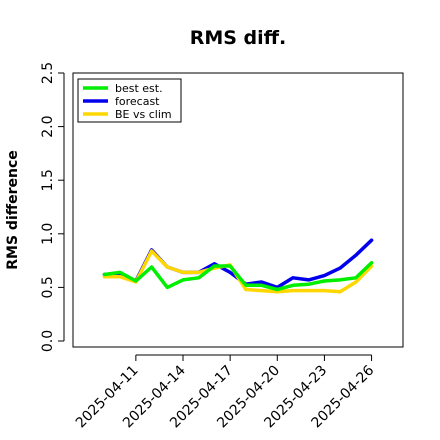 The image size is (440, 440). What do you see at coordinates (13, 210) in the screenshot?
I see `y-axis-label: RMS difference` at bounding box center [13, 210].